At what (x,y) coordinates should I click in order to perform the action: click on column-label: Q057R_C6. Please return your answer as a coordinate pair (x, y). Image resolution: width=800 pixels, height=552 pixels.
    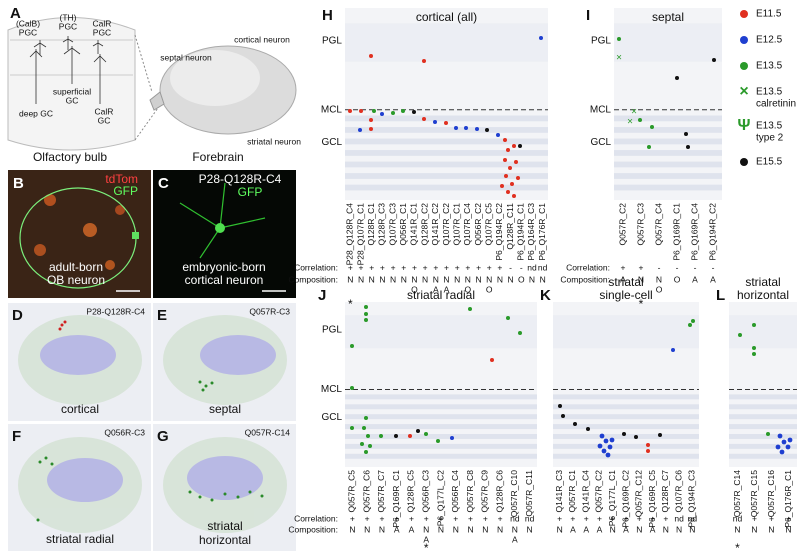
    Looking at the image, I should click on (366, 491).